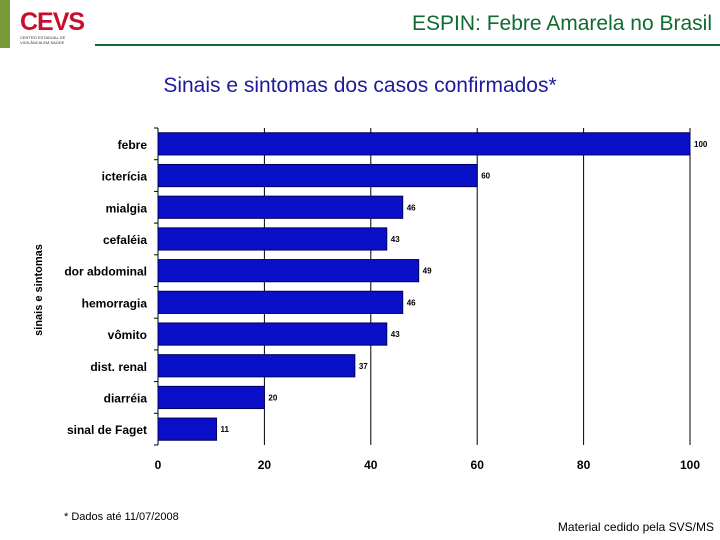 The width and height of the screenshot is (720, 540). Describe the element at coordinates (690, 465) in the screenshot. I see `x-tick-label: 100` at that location.